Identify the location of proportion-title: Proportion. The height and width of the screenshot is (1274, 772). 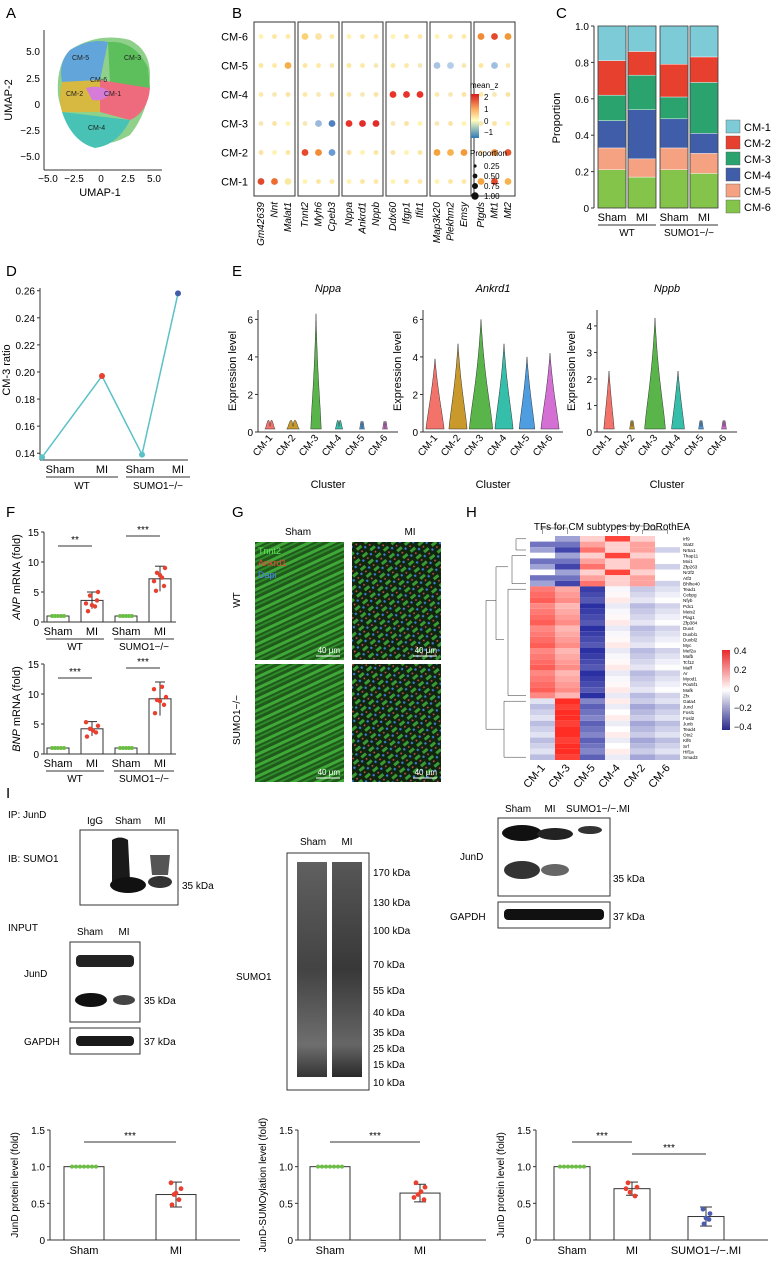
(488, 153).